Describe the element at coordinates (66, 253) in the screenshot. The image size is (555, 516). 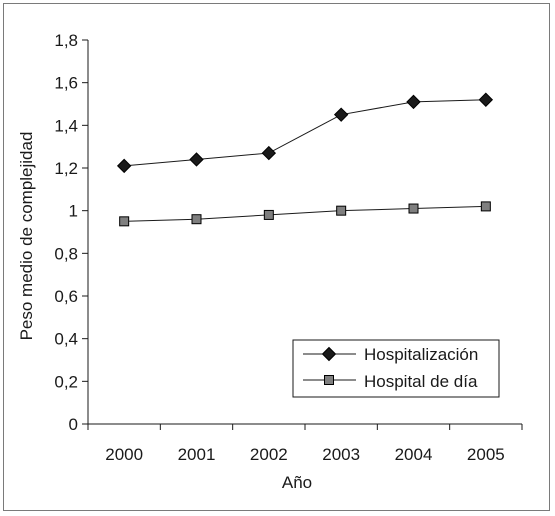
I see `y-tick-label: 0,8` at that location.